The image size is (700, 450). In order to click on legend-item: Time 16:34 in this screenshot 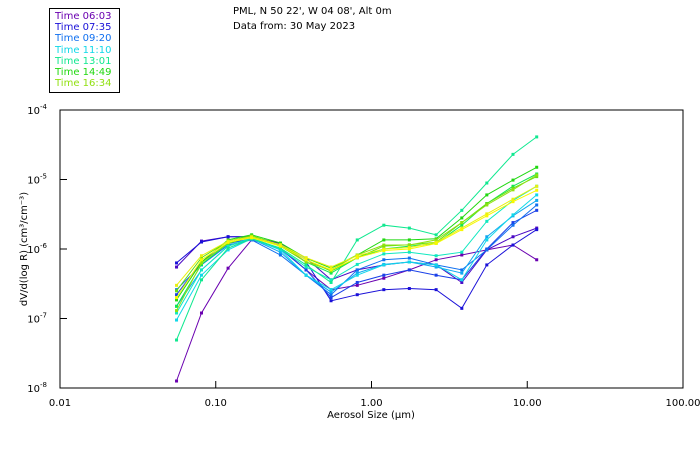, I will do `click(83, 84)`.